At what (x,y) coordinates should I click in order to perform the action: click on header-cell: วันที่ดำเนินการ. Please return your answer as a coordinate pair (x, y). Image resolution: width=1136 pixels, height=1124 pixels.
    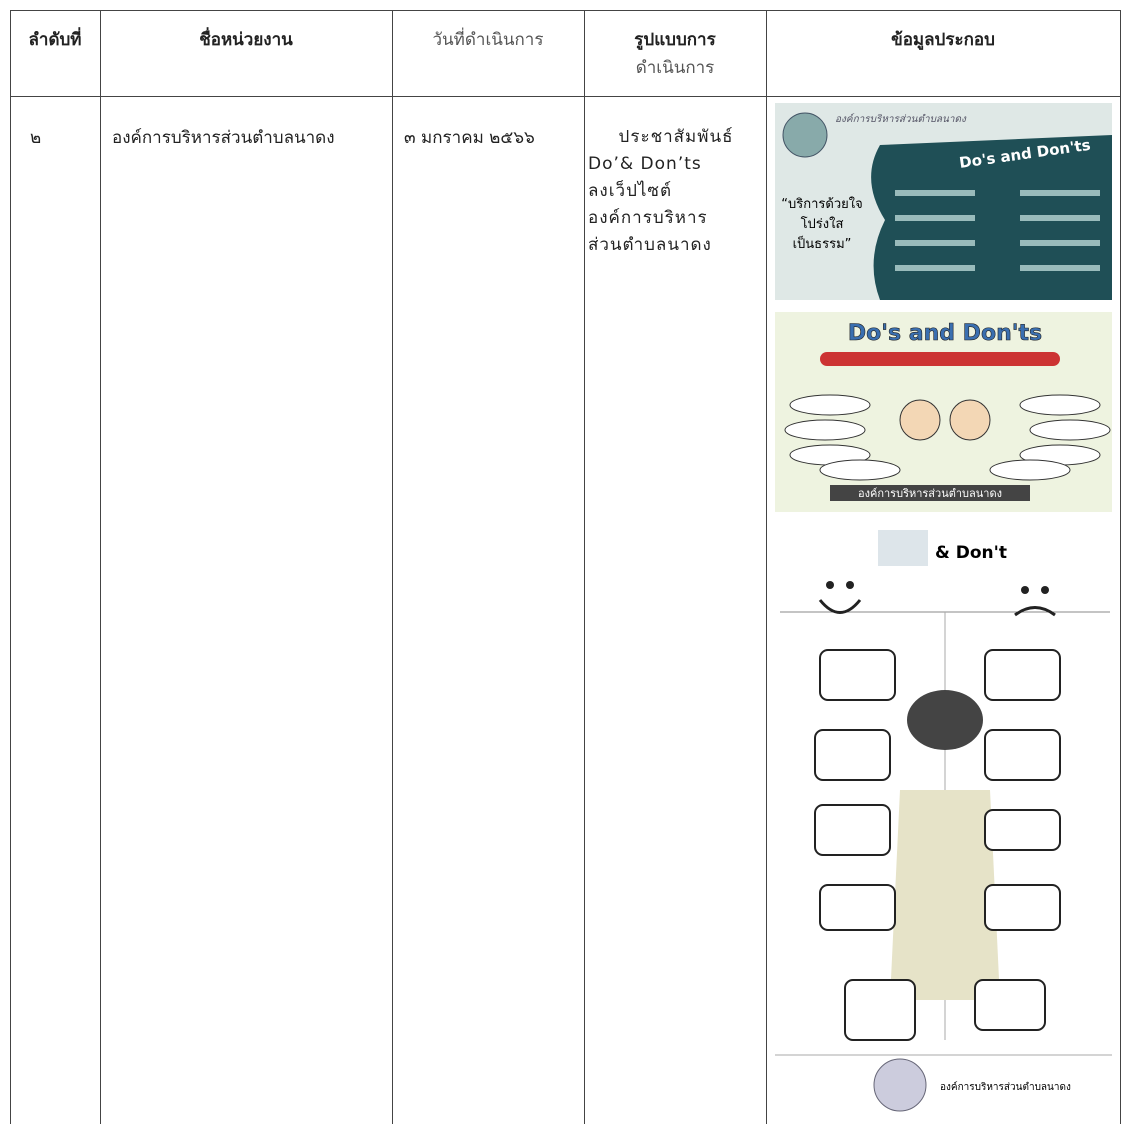
    Looking at the image, I should click on (488, 40).